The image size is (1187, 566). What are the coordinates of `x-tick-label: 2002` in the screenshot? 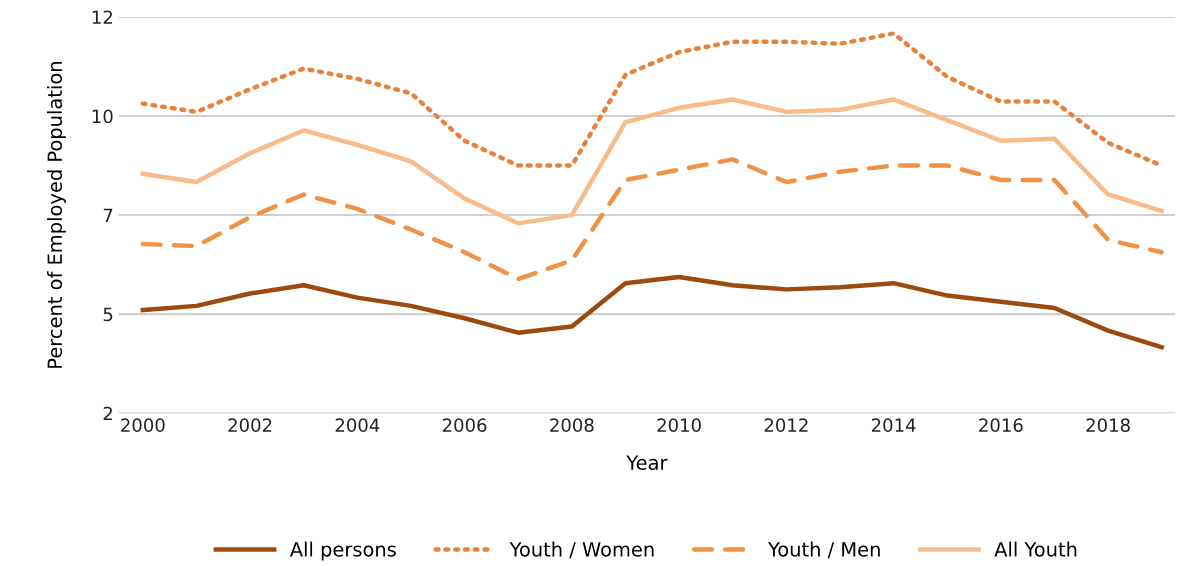 It's located at (250, 425).